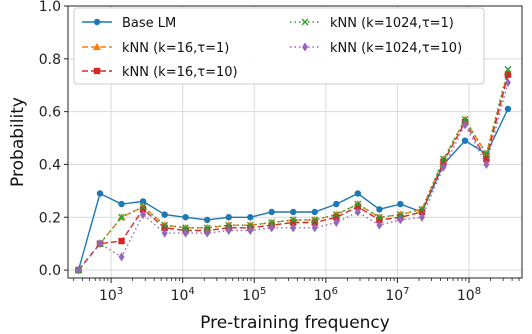 The width and height of the screenshot is (532, 334). Describe the element at coordinates (254, 295) in the screenshot. I see `x-tick-label: 10⁵` at that location.